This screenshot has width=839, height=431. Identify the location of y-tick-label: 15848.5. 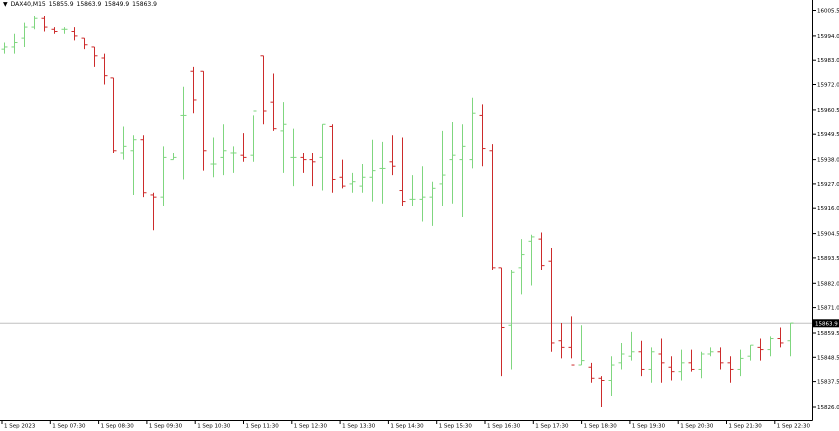
(828, 358).